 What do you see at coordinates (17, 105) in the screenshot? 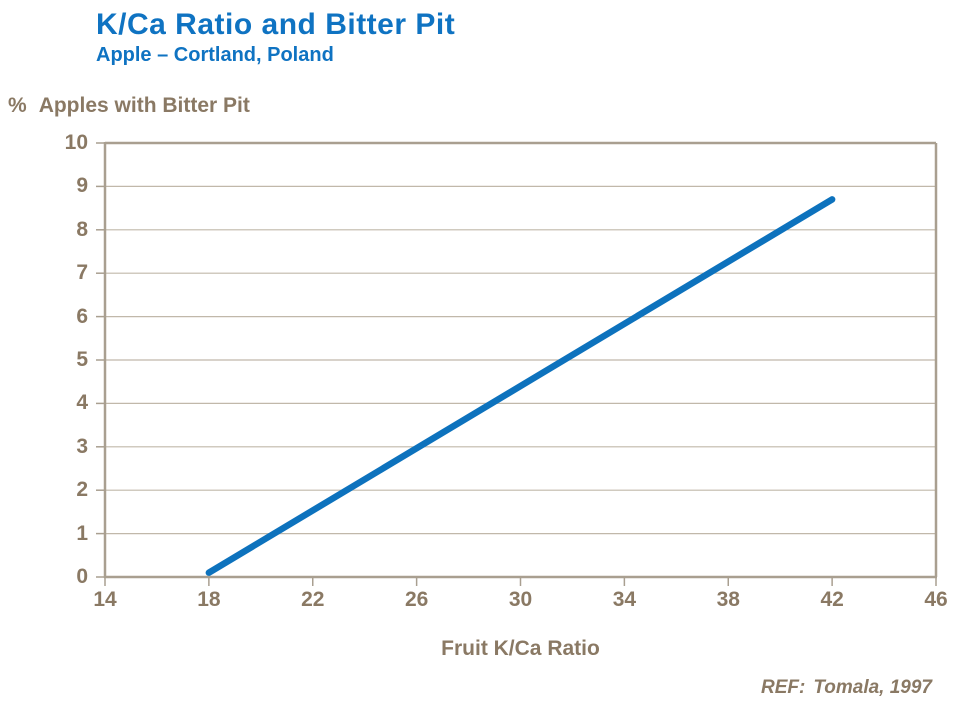
I see `y-axis-title-symbol: %` at bounding box center [17, 105].